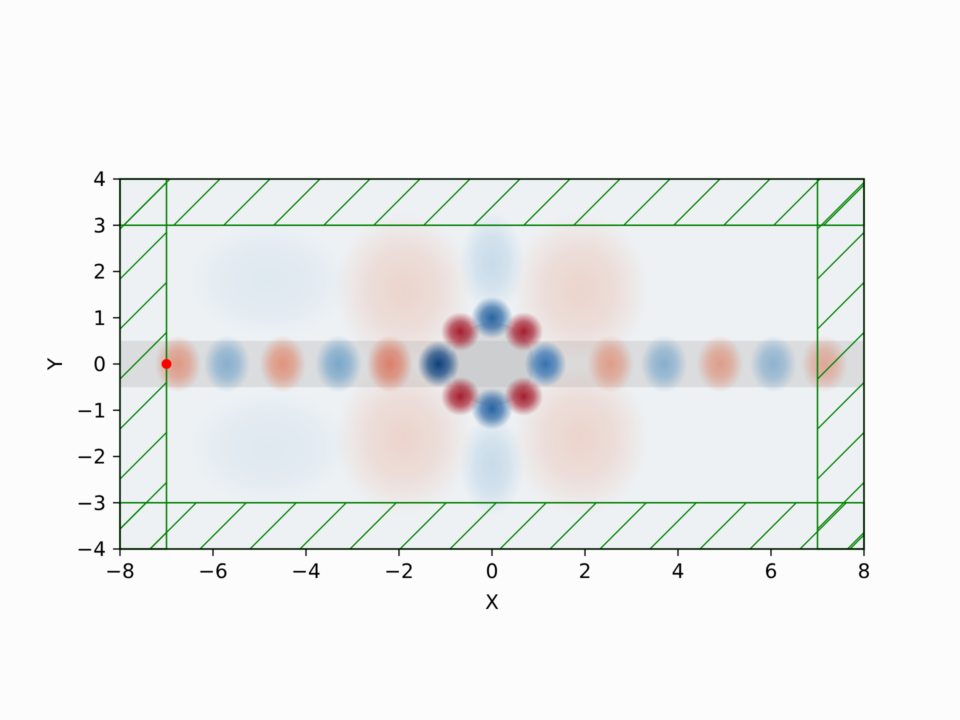 The height and width of the screenshot is (720, 960). What do you see at coordinates (120, 571) in the screenshot?
I see `x-tick-label: −8` at bounding box center [120, 571].